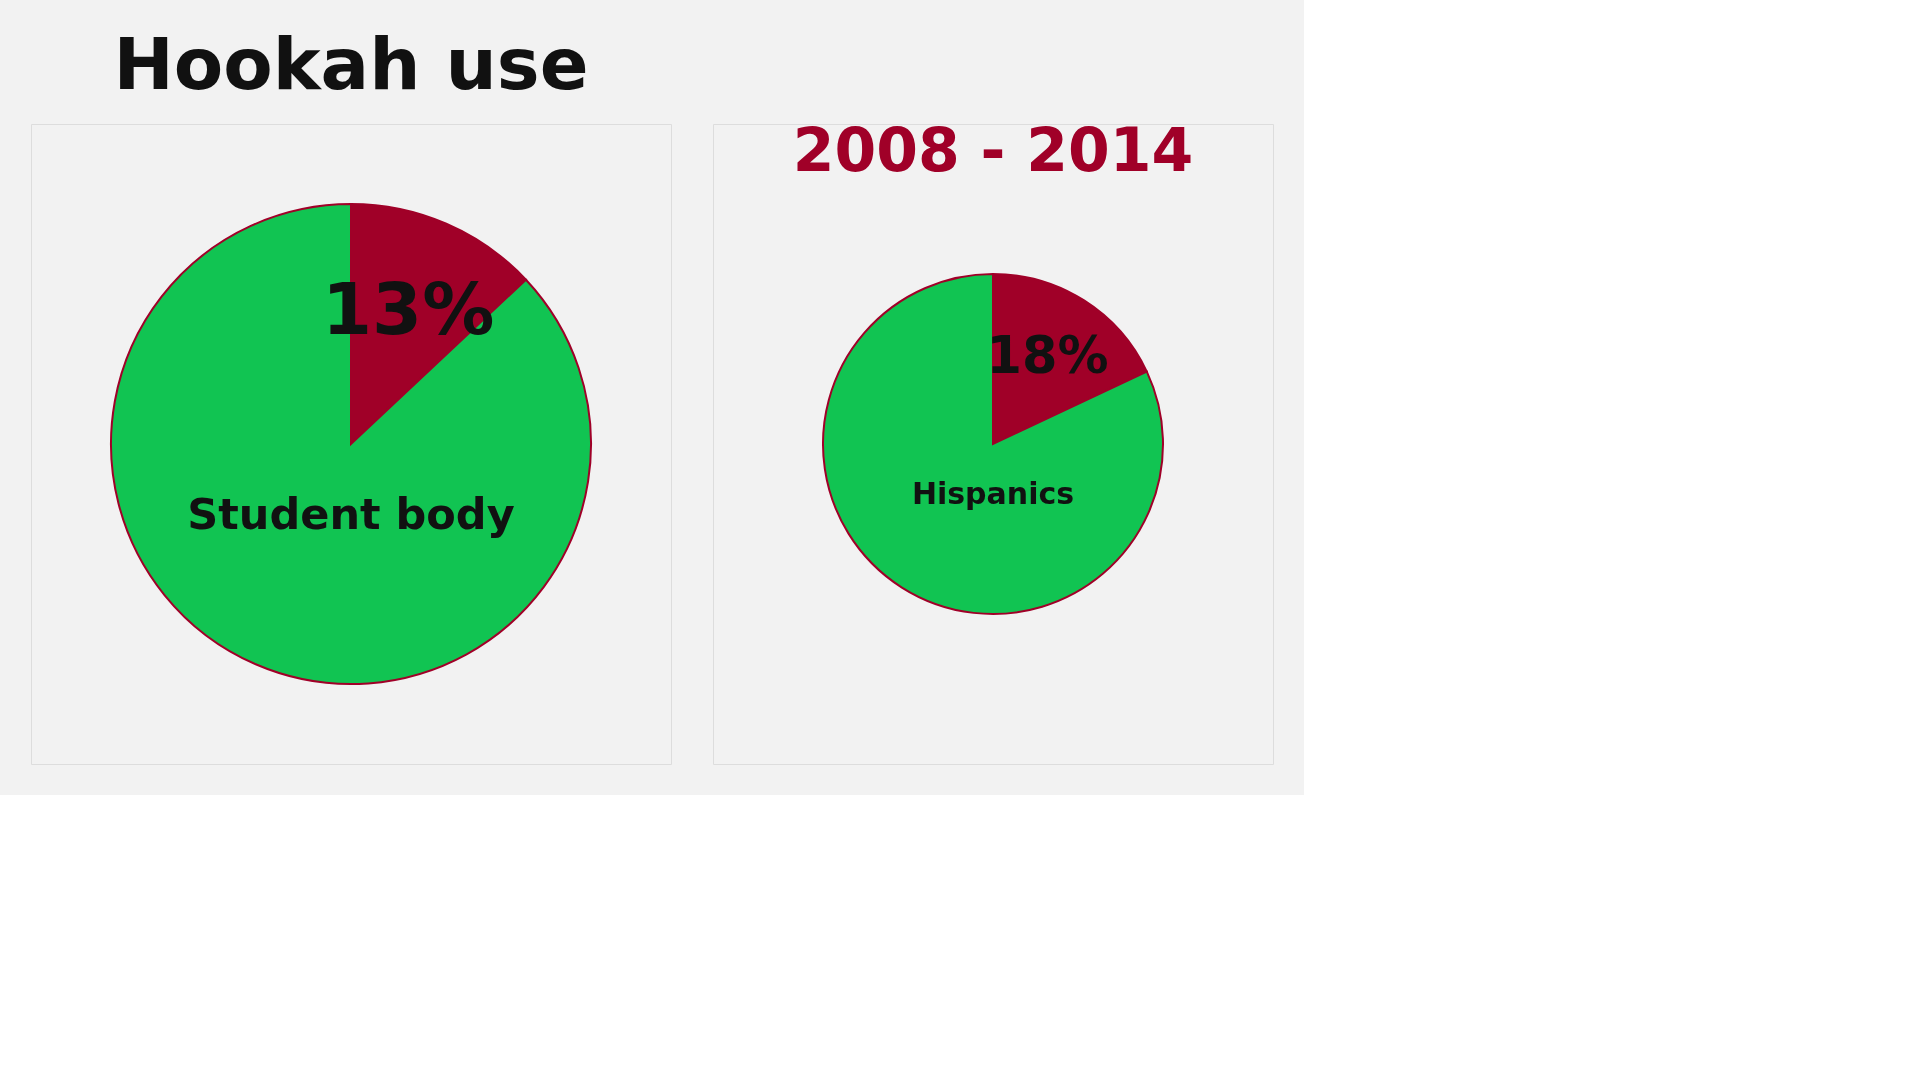 The image size is (1920, 1080). Describe the element at coordinates (993, 493) in the screenshot. I see `text: Hispanics` at that location.